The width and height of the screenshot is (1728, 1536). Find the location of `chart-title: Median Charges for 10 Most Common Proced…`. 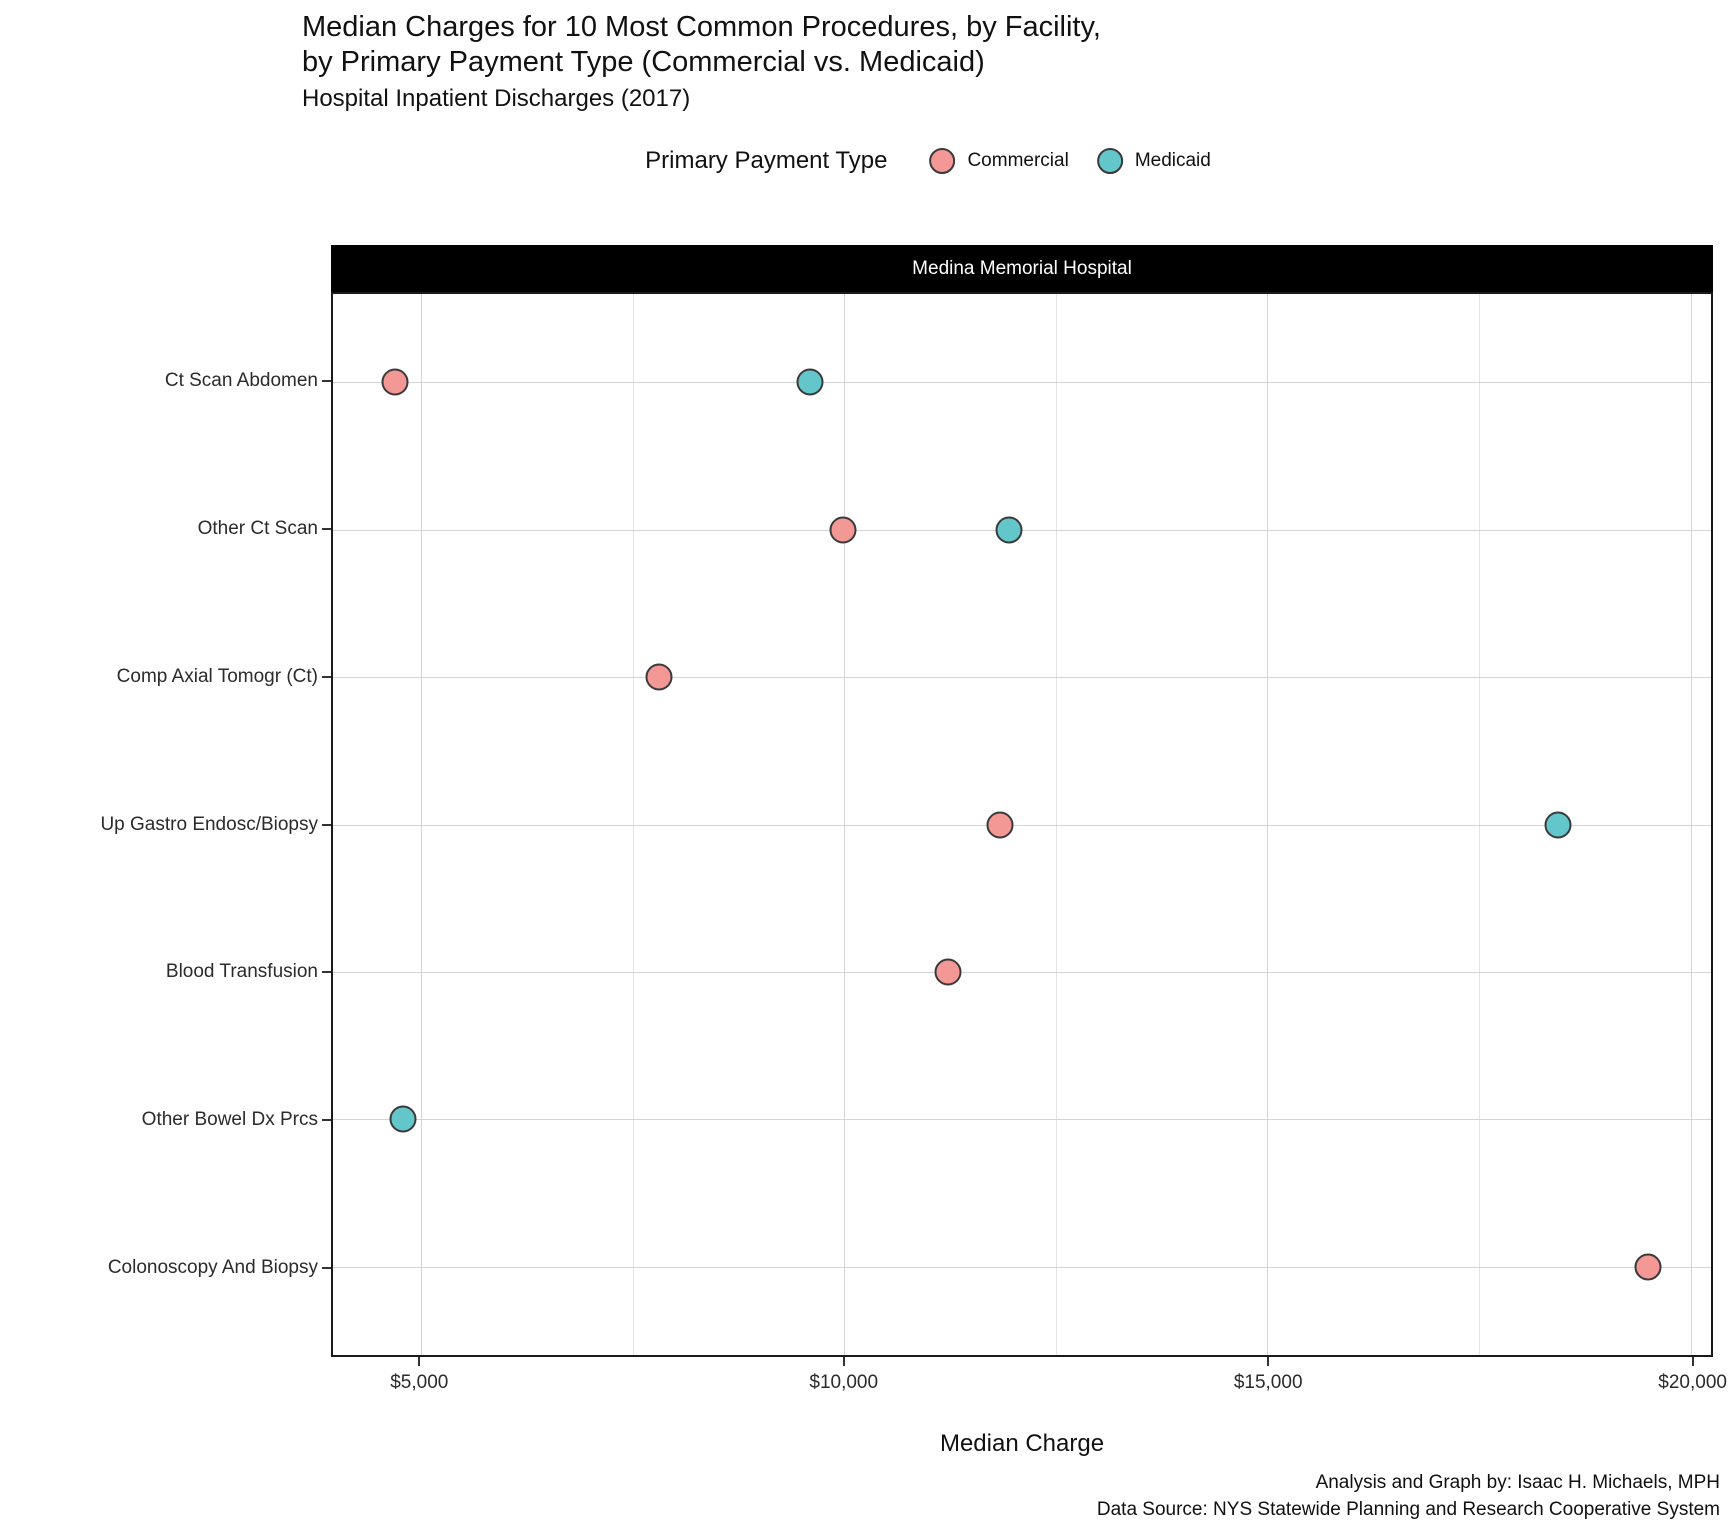

chart-title: Median Charges for 10 Most Common Proced… is located at coordinates (701, 45).